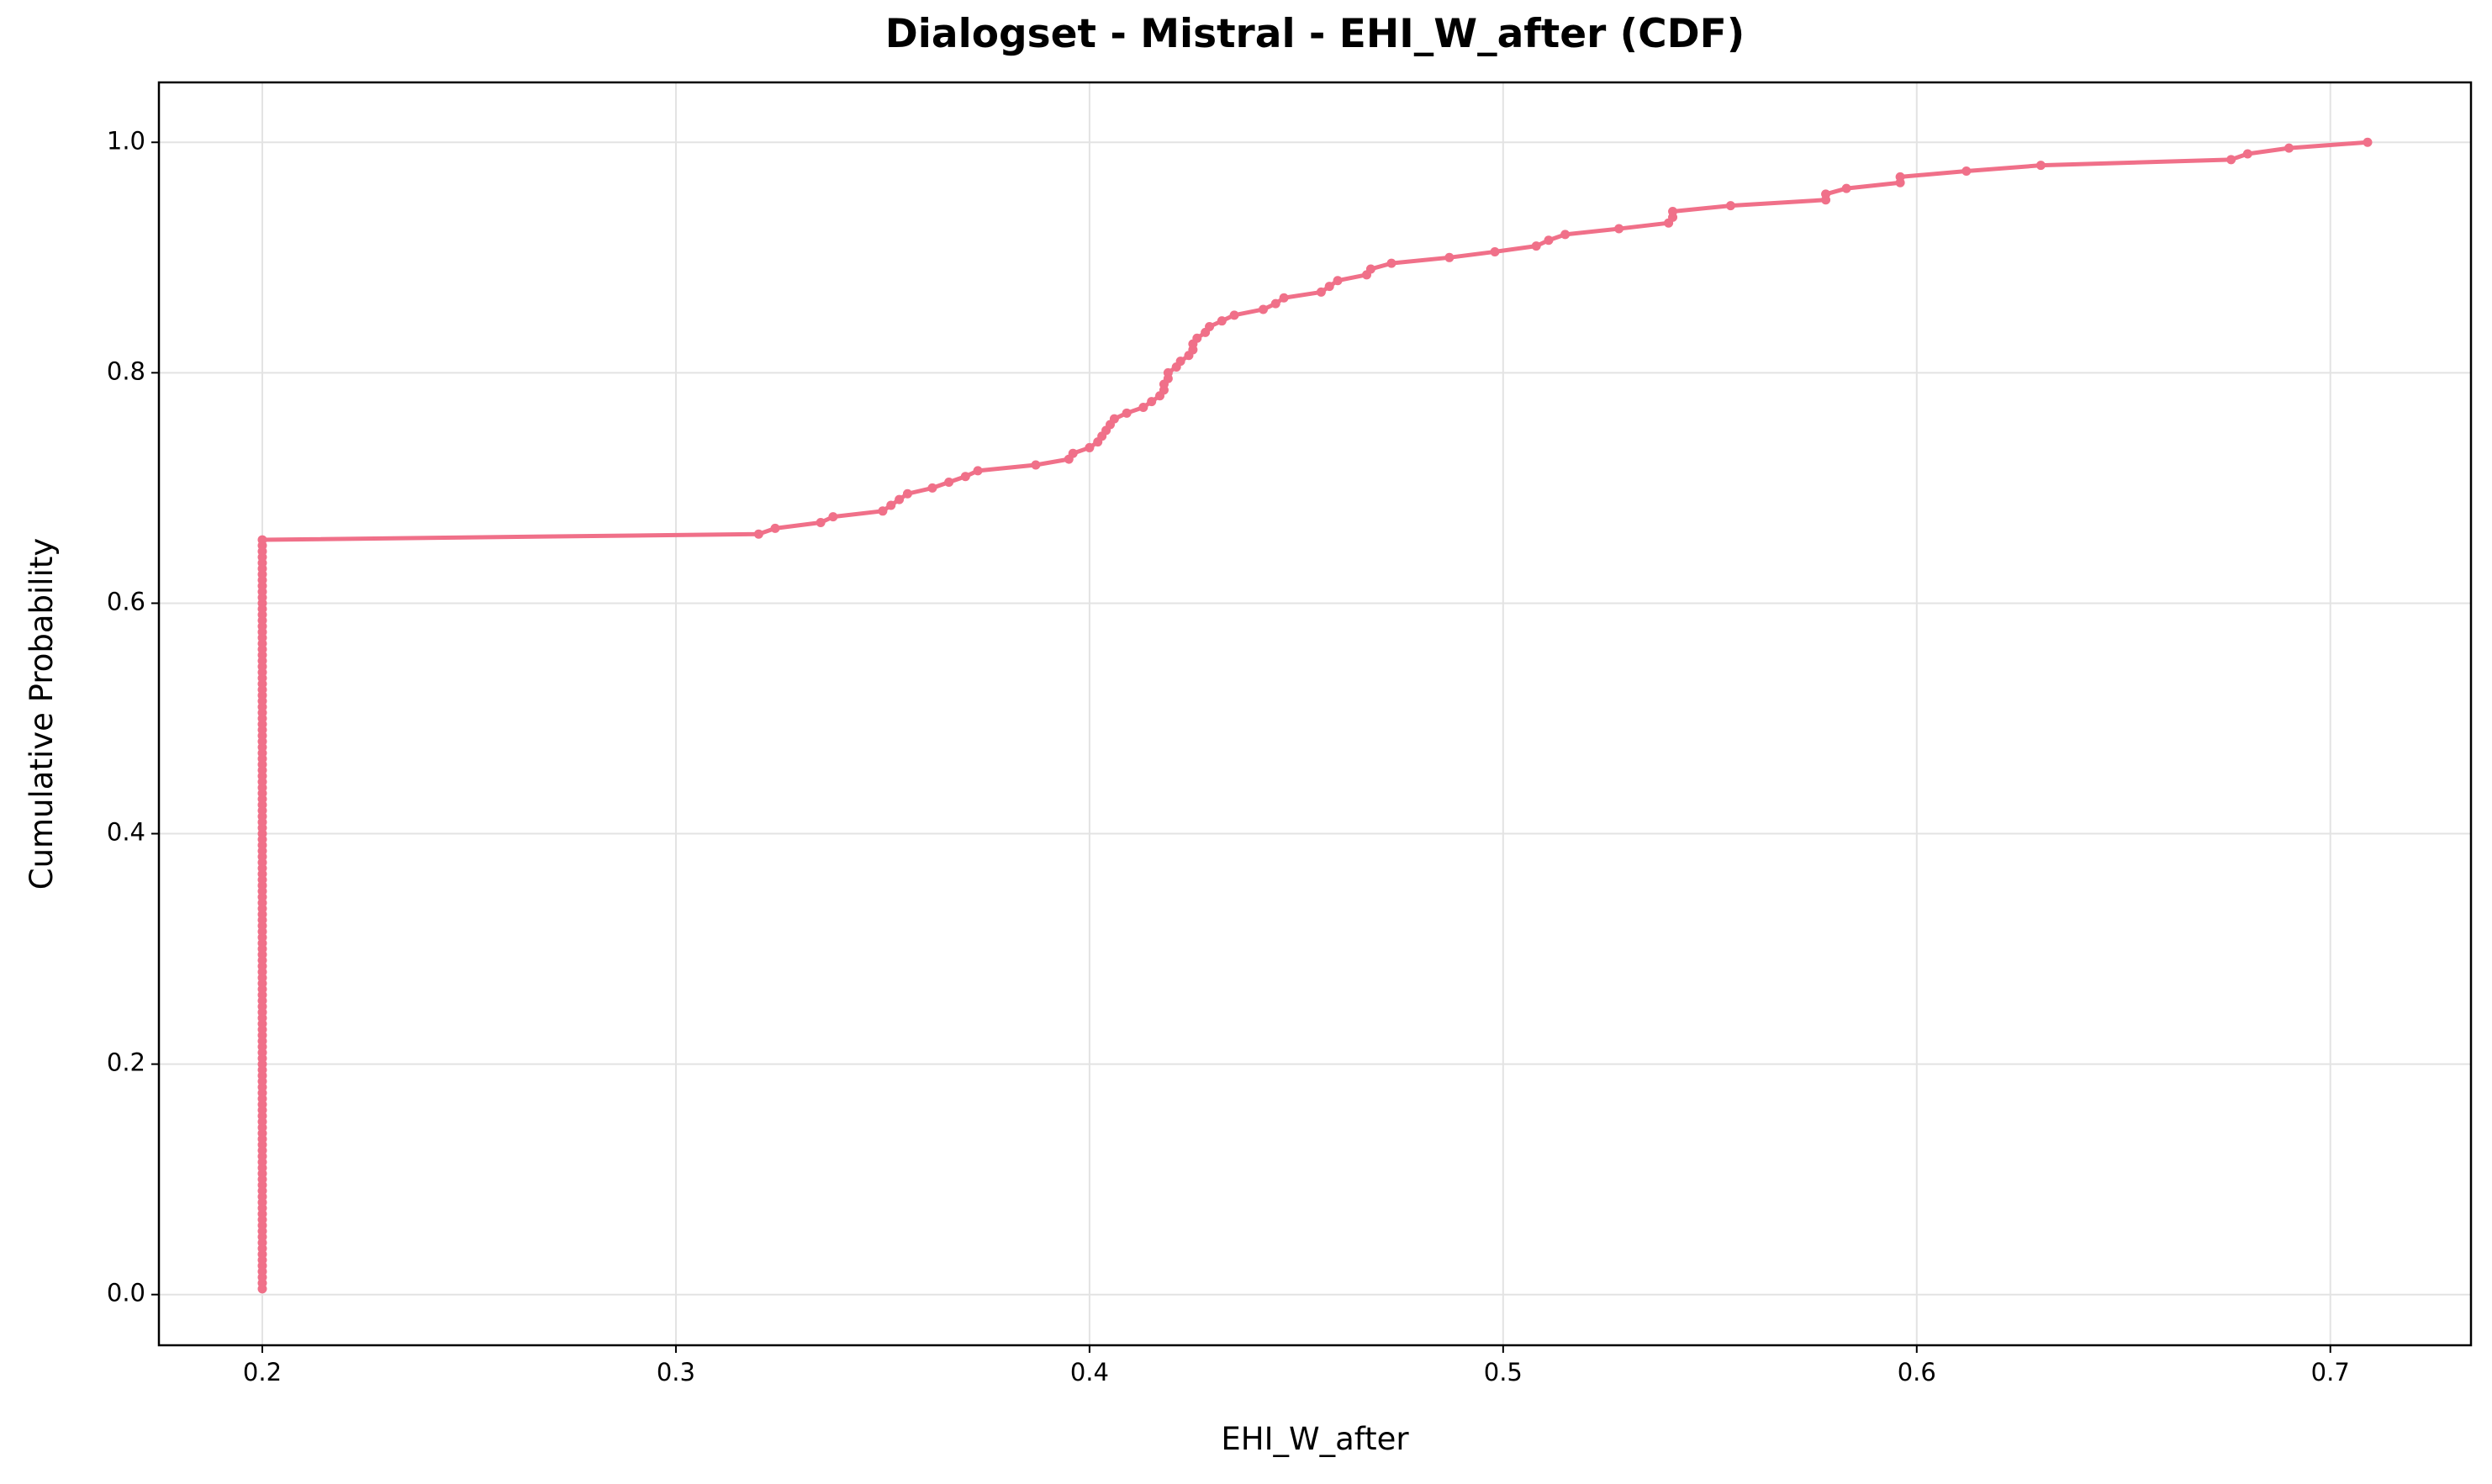 This screenshot has height=1484, width=2492. Describe the element at coordinates (1503, 1372) in the screenshot. I see `x-tick-label: 0.5` at that location.